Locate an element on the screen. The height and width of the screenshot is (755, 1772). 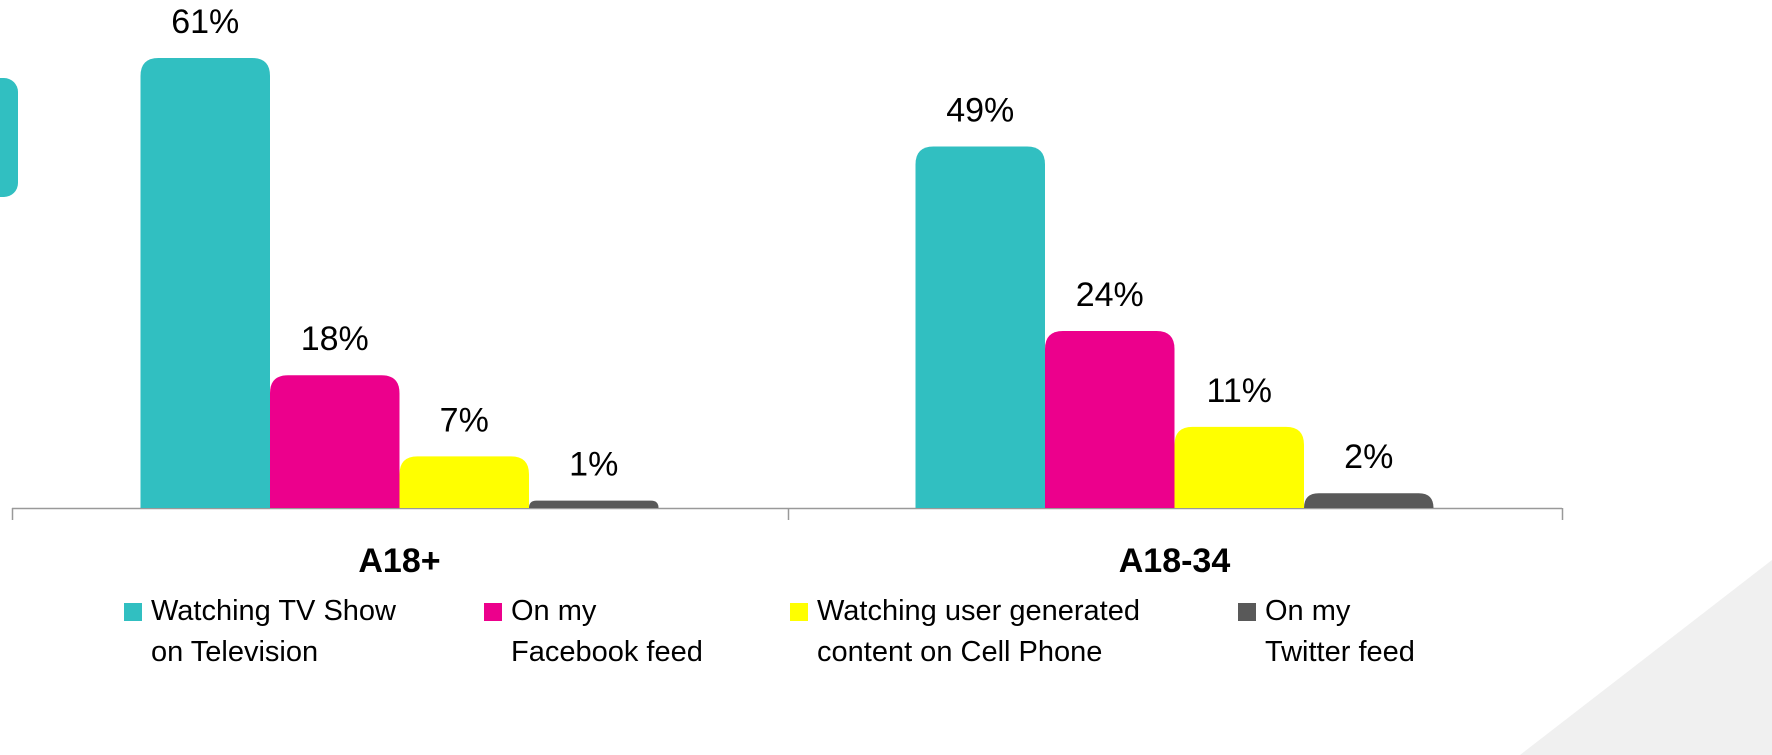
data-label: 11% is located at coordinates (1239, 391).